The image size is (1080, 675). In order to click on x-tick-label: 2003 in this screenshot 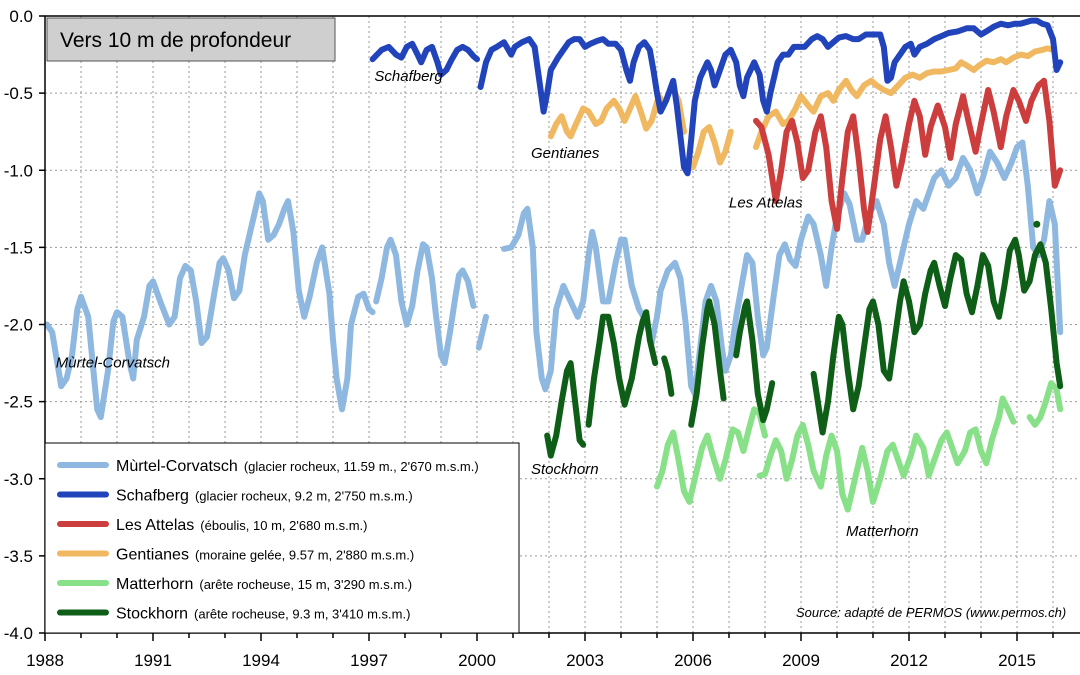, I will do `click(585, 660)`.